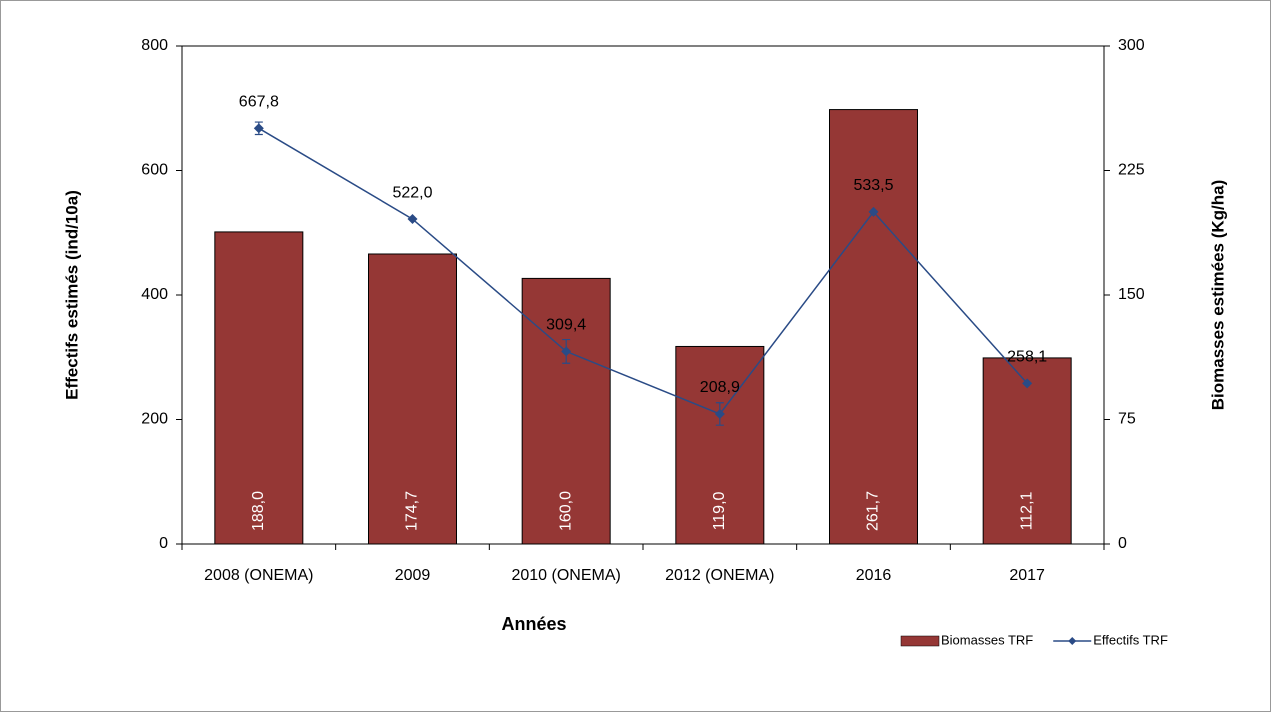  What do you see at coordinates (1131, 45) in the screenshot?
I see `y2-tick-label: 300` at bounding box center [1131, 45].